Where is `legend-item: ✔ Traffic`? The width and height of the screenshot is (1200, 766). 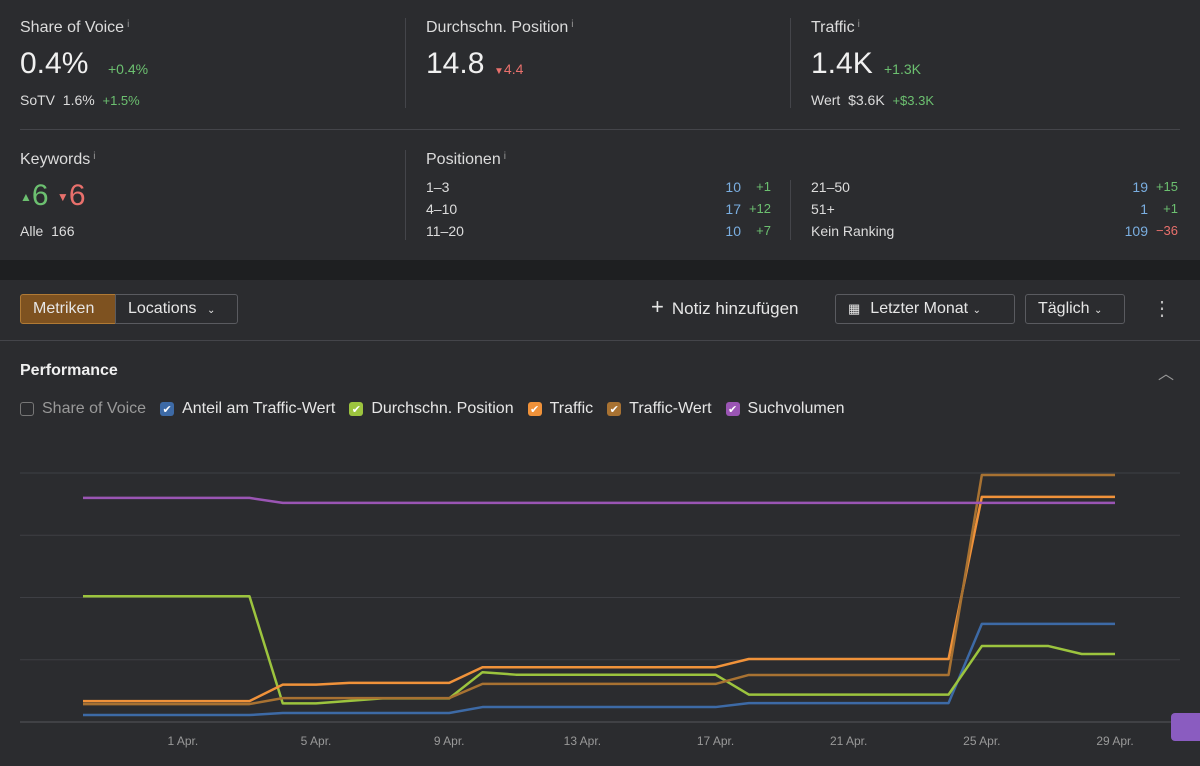
legend-item: ✔ Traffic is located at coordinates (560, 409).